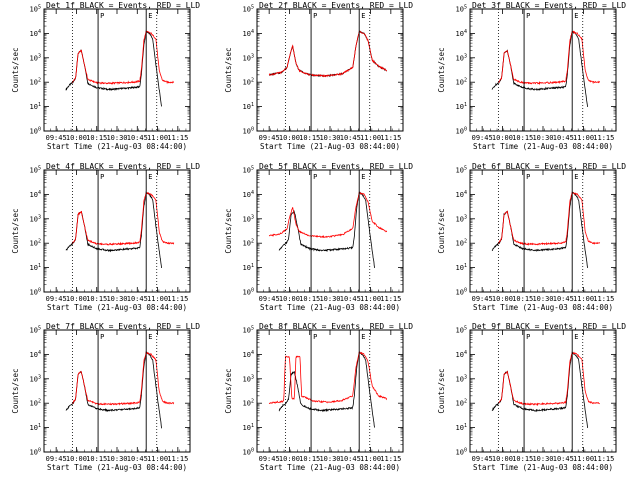  Describe the element at coordinates (482, 299) in the screenshot. I see `x-tick-label: 09:45` at that location.